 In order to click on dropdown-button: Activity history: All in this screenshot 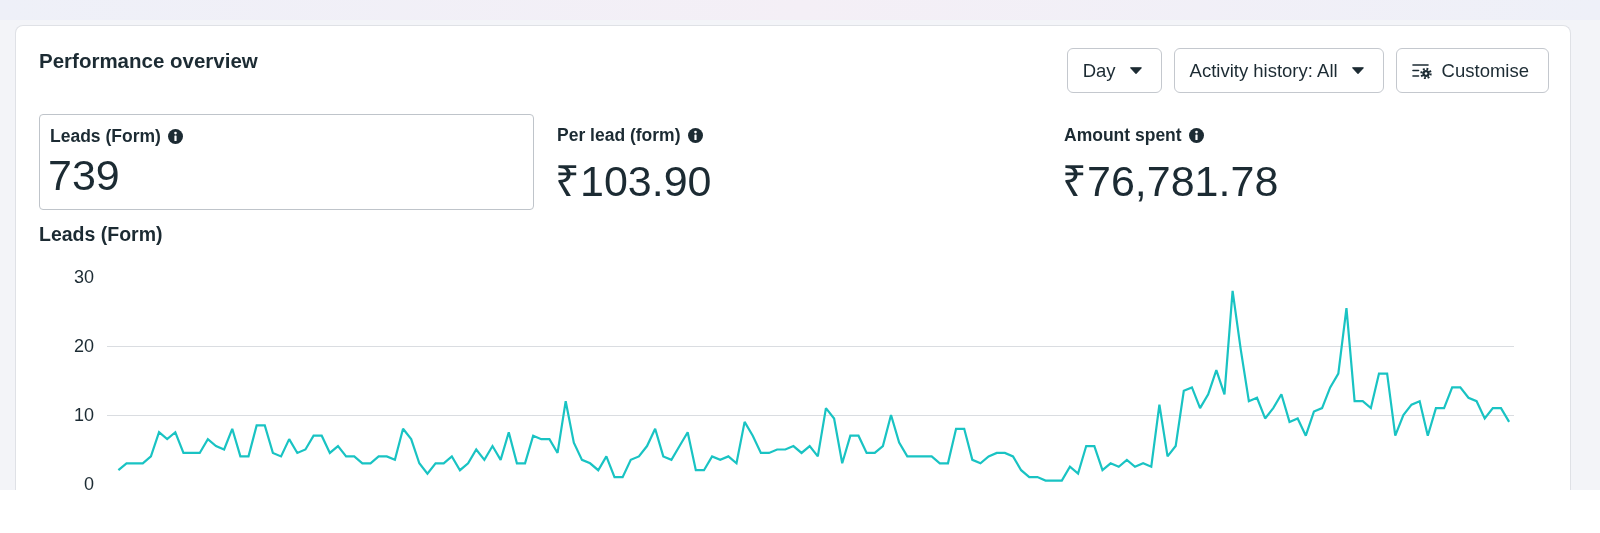, I will do `click(1278, 70)`.